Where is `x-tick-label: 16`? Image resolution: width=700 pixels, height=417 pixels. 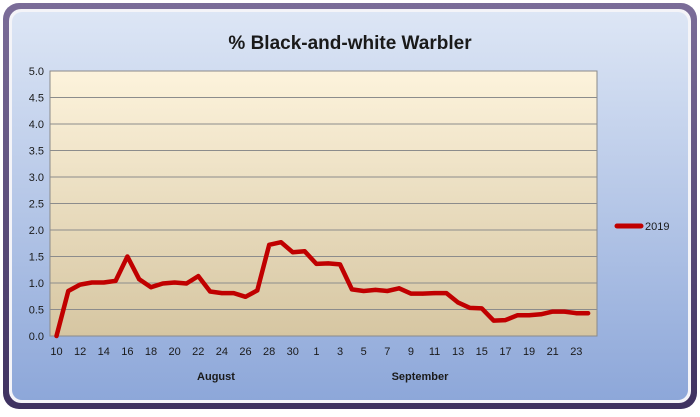
x-tick-label: 16 is located at coordinates (127, 352).